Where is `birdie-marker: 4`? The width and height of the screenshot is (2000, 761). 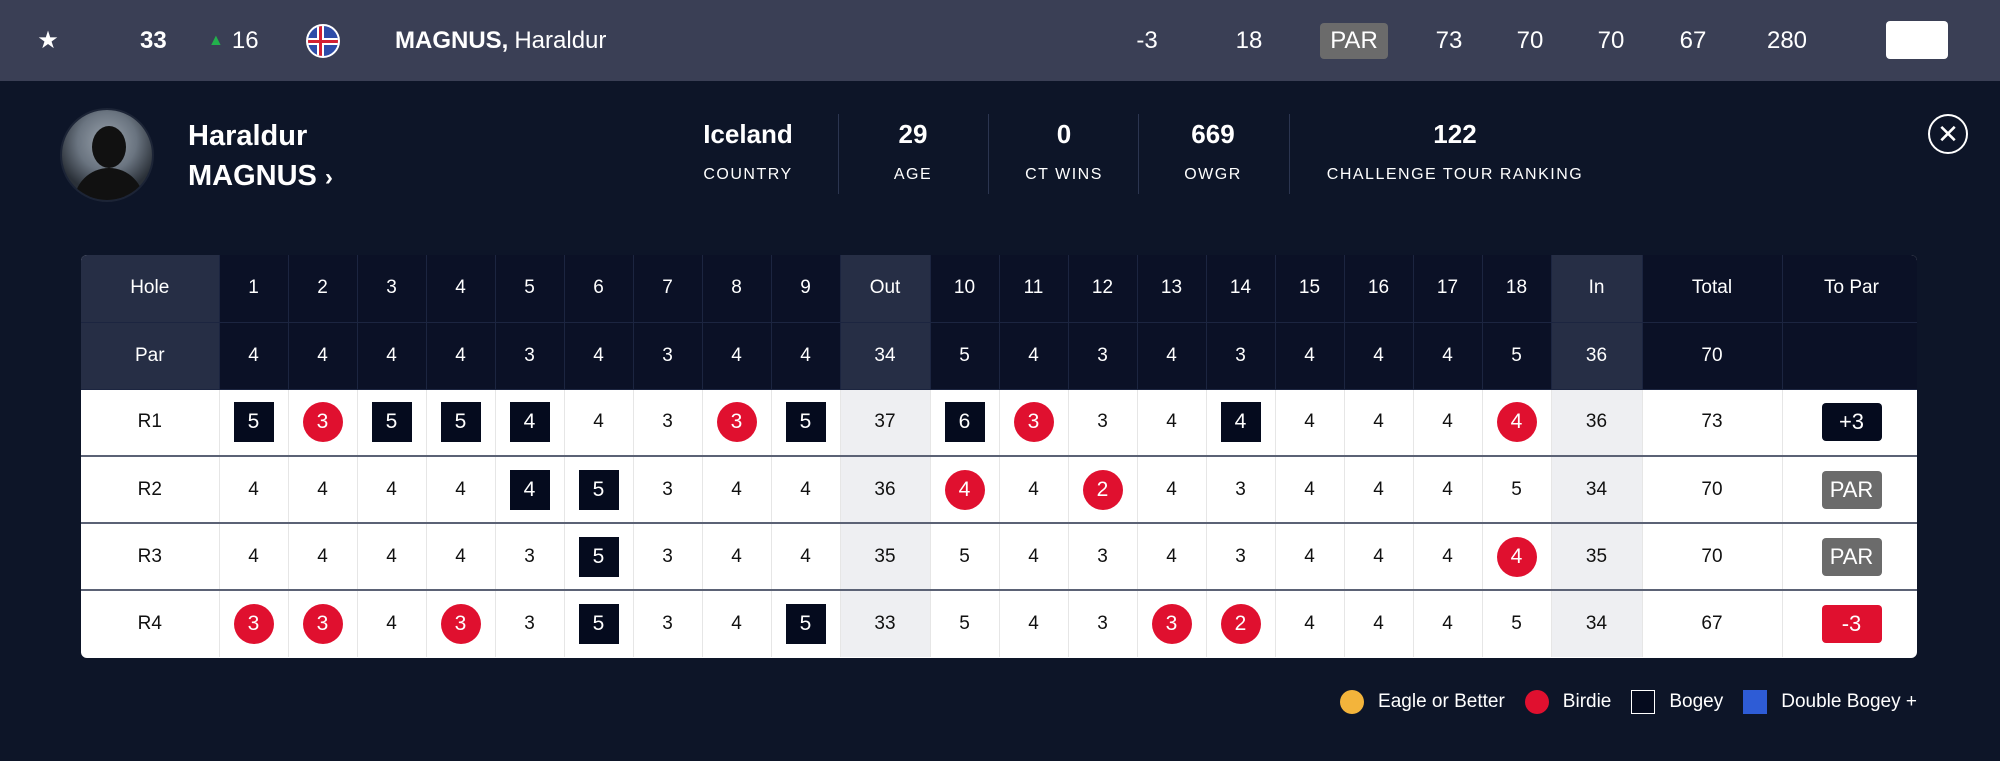 birdie-marker: 4 is located at coordinates (1516, 422).